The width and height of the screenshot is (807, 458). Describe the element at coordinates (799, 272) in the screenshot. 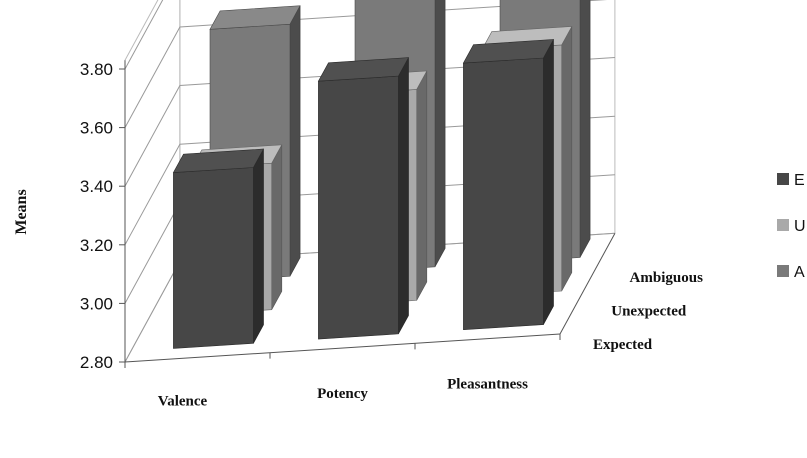

I see `legend-label: A` at that location.